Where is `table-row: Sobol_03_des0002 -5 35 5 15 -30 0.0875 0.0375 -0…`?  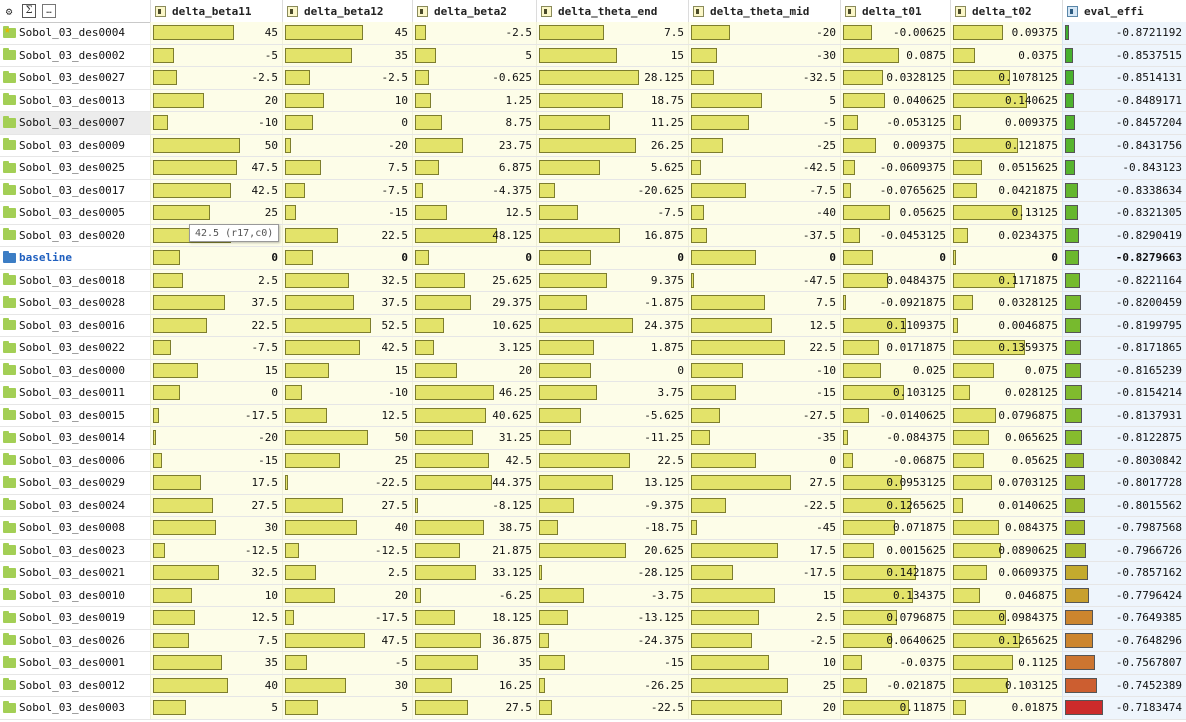 table-row: Sobol_03_des0002 -5 35 5 15 -30 0.0875 0.0375 -0… is located at coordinates (593, 55).